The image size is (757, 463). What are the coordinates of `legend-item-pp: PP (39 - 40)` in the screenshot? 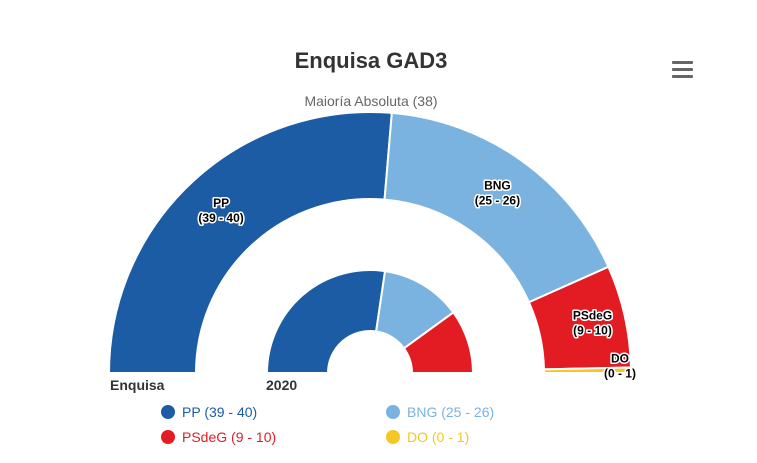 It's located at (209, 412).